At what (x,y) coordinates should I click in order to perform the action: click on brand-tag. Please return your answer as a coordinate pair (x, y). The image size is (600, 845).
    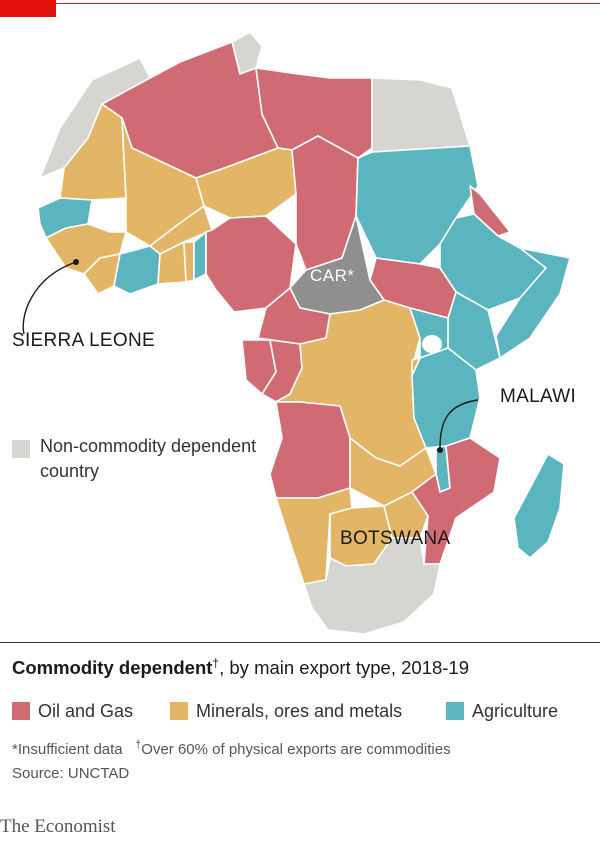
    Looking at the image, I should click on (28, 8).